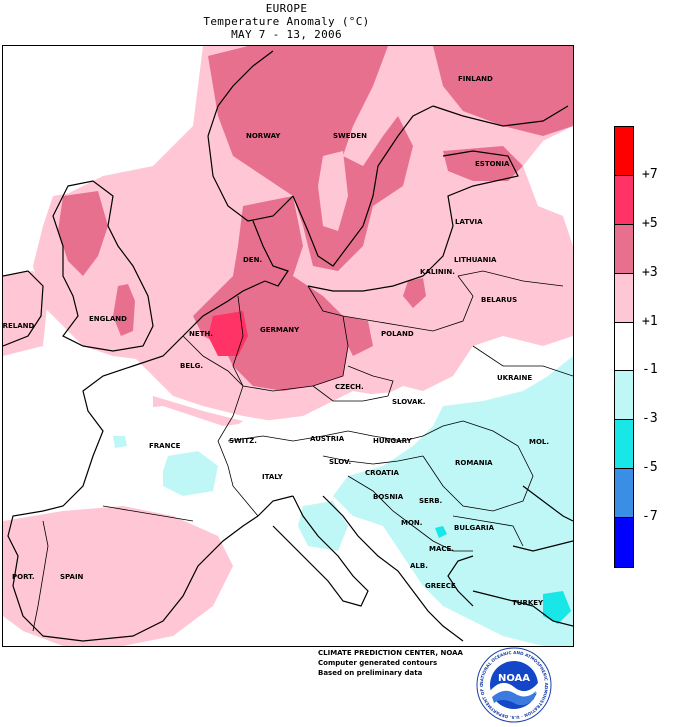  What do you see at coordinates (286, 8) in the screenshot?
I see `map-region-title: EUROPE` at bounding box center [286, 8].